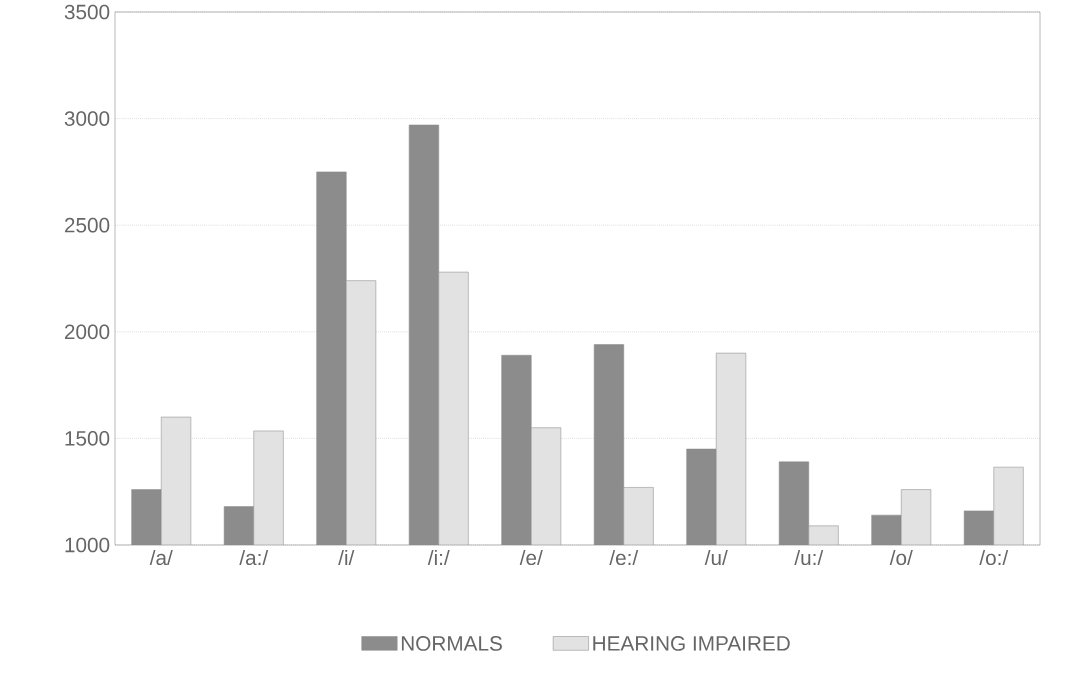 The height and width of the screenshot is (684, 1070). What do you see at coordinates (994, 557) in the screenshot?
I see `x-tick-label: /o:/` at bounding box center [994, 557].